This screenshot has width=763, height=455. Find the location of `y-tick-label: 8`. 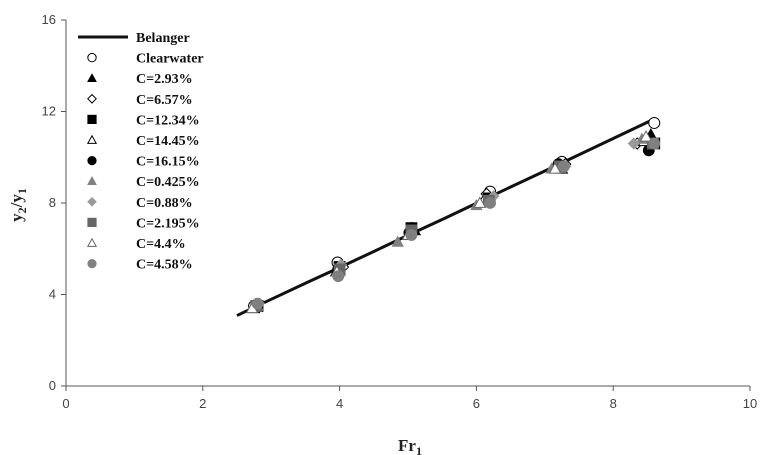

y-tick-label: 8 is located at coordinates (52, 202).